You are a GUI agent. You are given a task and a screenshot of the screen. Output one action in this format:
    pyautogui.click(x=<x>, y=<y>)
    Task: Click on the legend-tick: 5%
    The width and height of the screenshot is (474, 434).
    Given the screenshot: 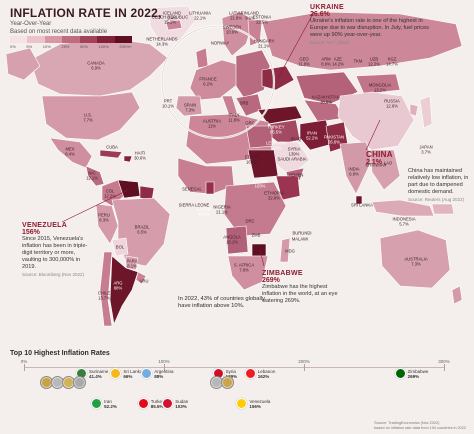 What is the action you would take?
    pyautogui.click(x=29, y=46)
    